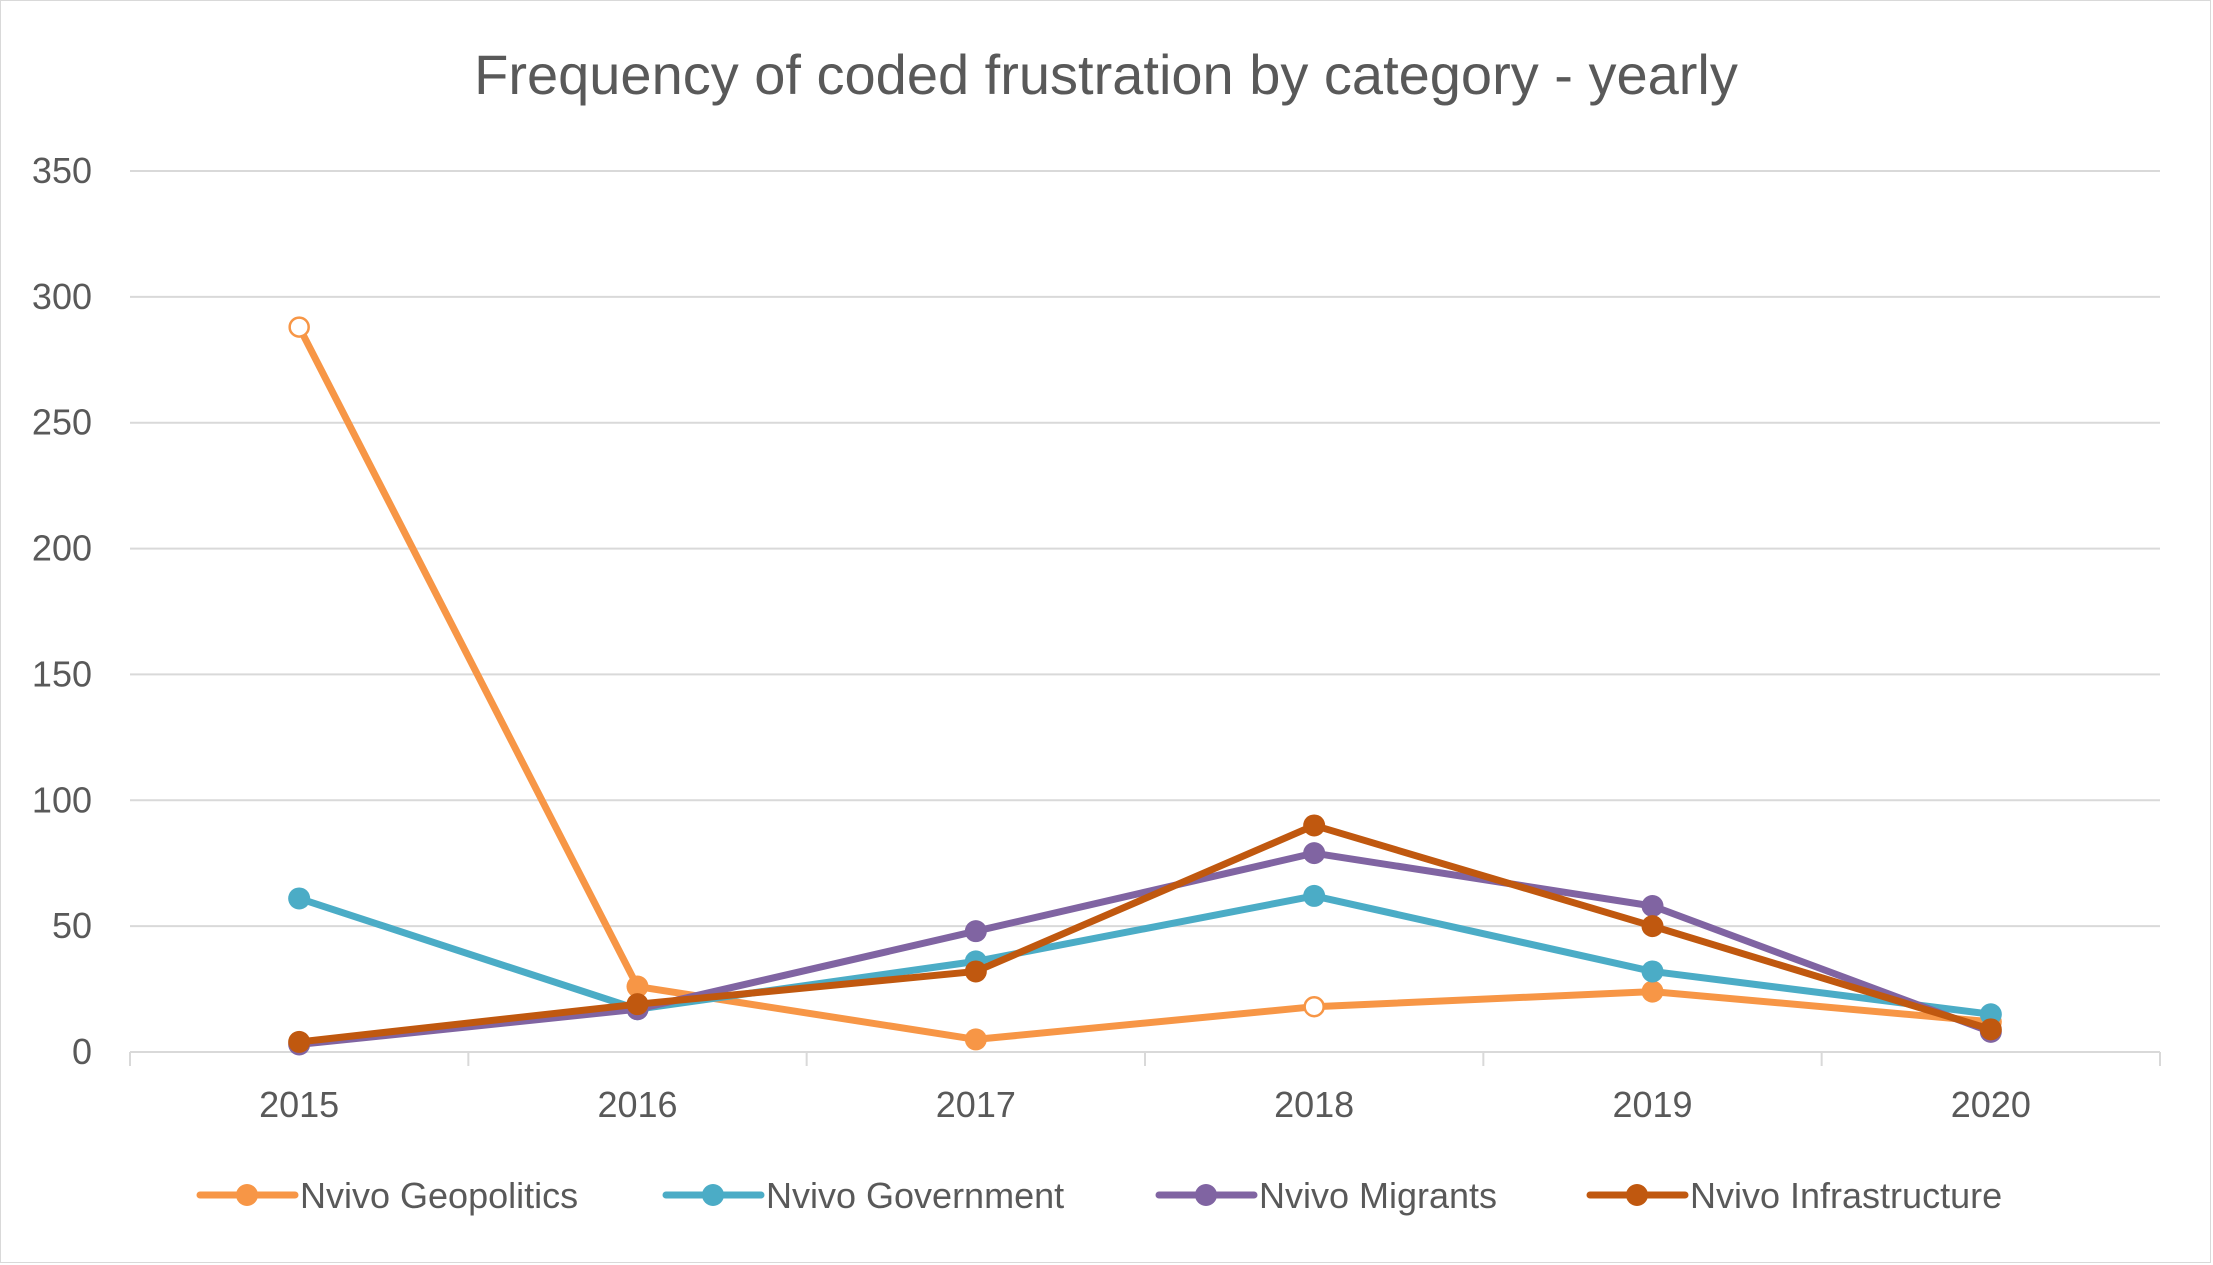 This screenshot has width=2213, height=1265. Describe the element at coordinates (72, 925) in the screenshot. I see `y-tick-label: 50` at that location.